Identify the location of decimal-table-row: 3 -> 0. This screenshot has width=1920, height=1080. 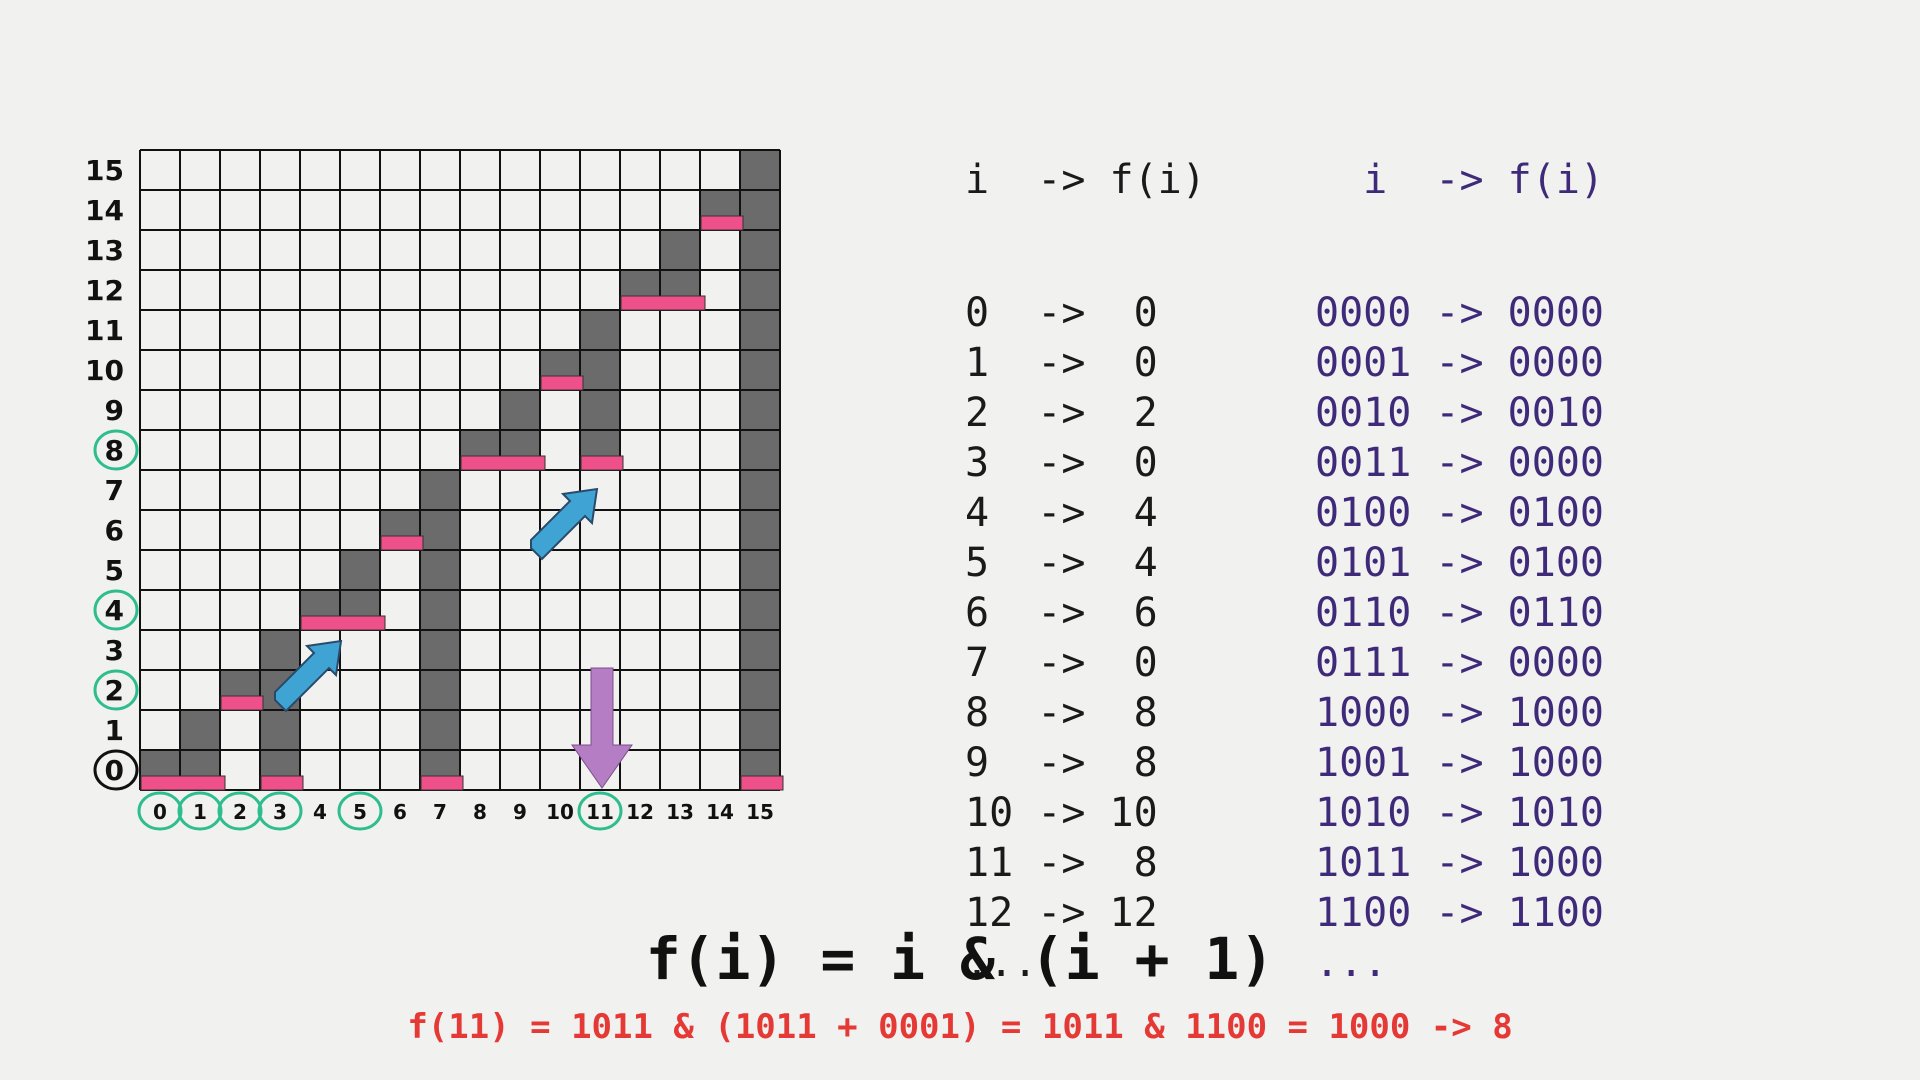
(1061, 463).